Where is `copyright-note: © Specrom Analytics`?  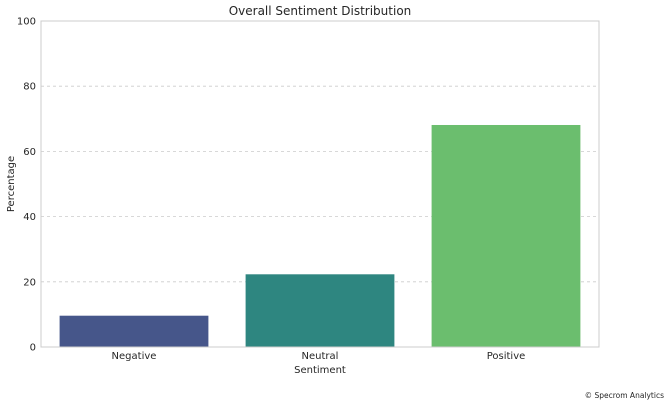
copyright-note: © Specrom Analytics is located at coordinates (624, 395).